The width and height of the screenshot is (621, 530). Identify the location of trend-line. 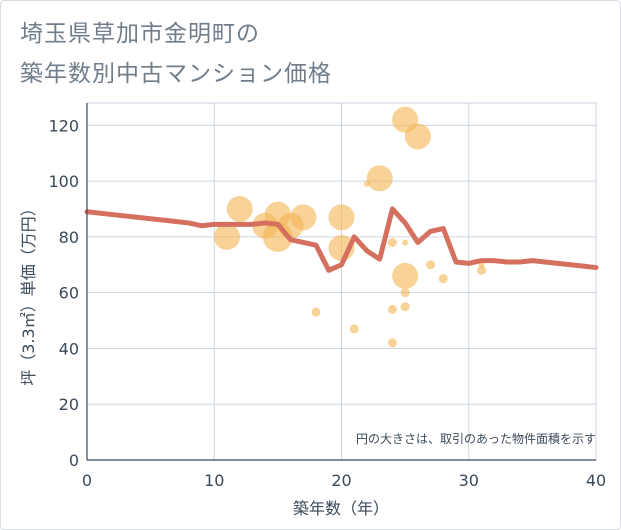
(341, 239).